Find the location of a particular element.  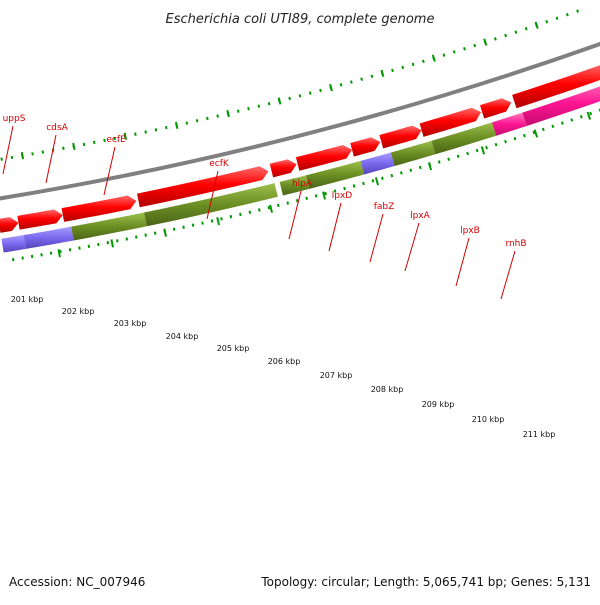

gene-label-fabZ: fabZ is located at coordinates (384, 207).